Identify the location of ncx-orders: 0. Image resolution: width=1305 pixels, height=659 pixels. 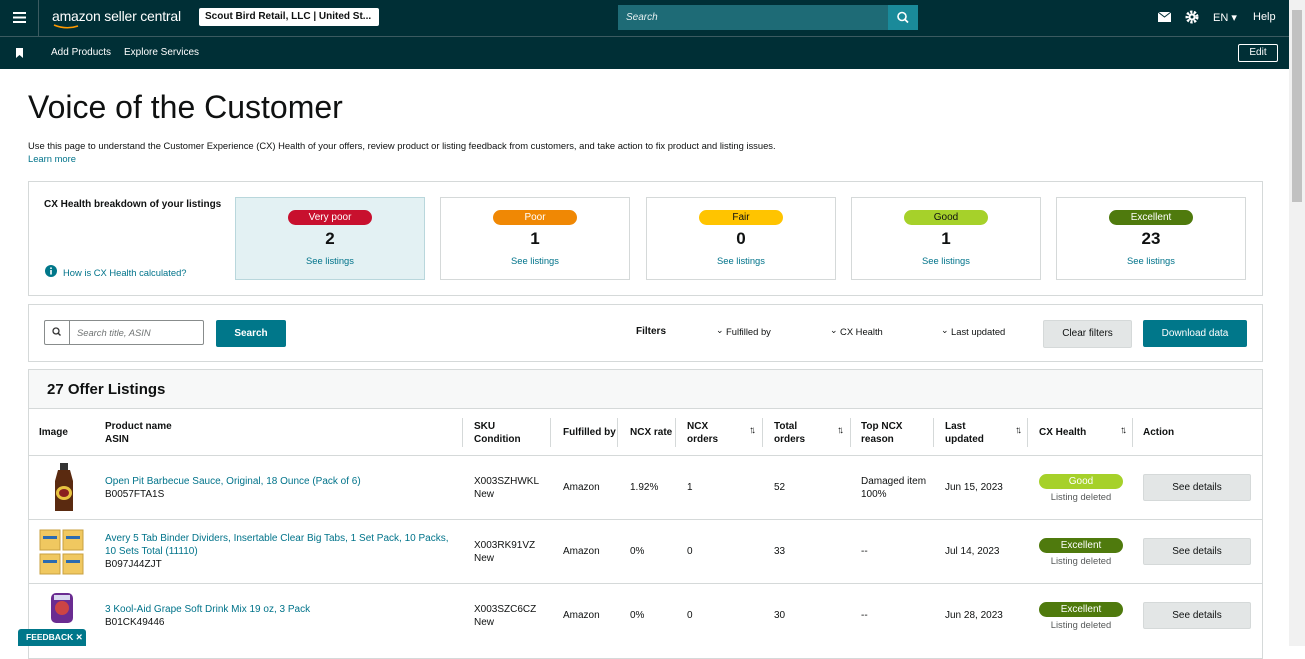
(690, 551).